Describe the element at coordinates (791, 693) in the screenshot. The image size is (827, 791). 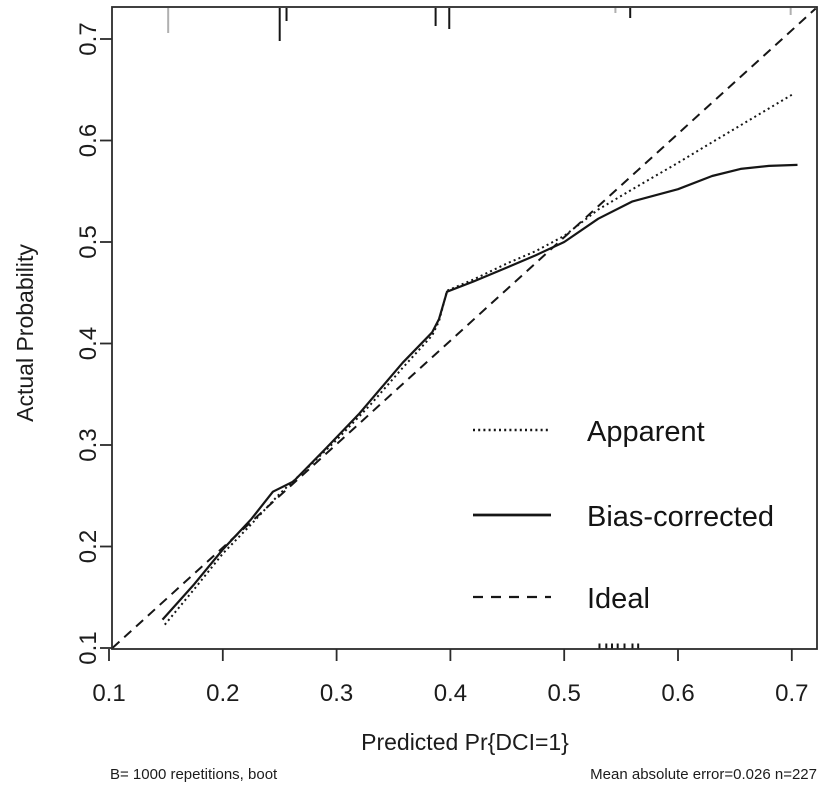
I see `x-tick-label: 0.7` at that location.